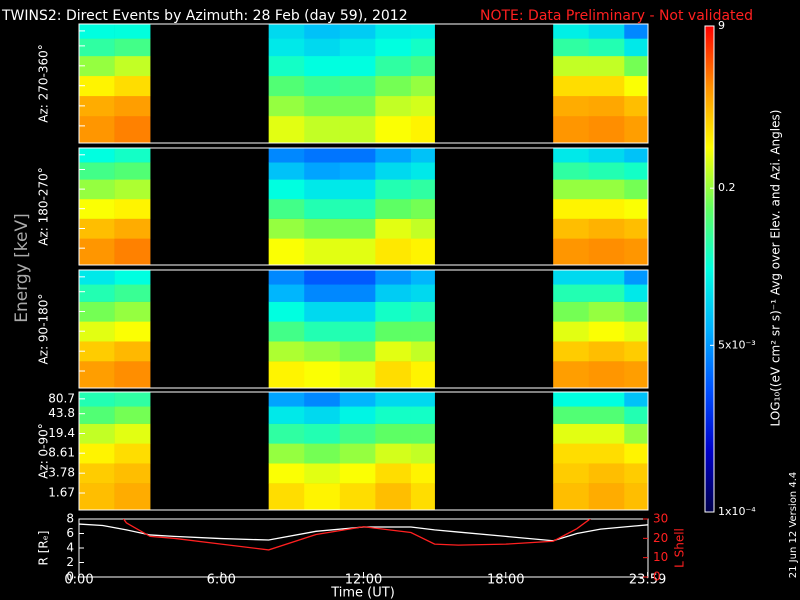 The width and height of the screenshot is (800, 600). Describe the element at coordinates (363, 535) in the screenshot. I see `line-group` at that location.